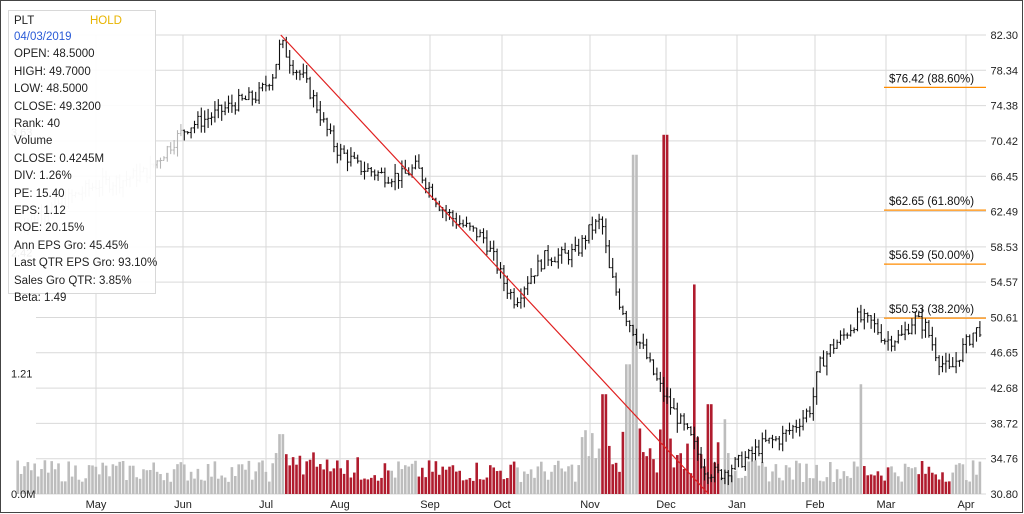 The image size is (1024, 514). Describe the element at coordinates (737, 505) in the screenshot. I see `month-tick-label: Jan` at that location.